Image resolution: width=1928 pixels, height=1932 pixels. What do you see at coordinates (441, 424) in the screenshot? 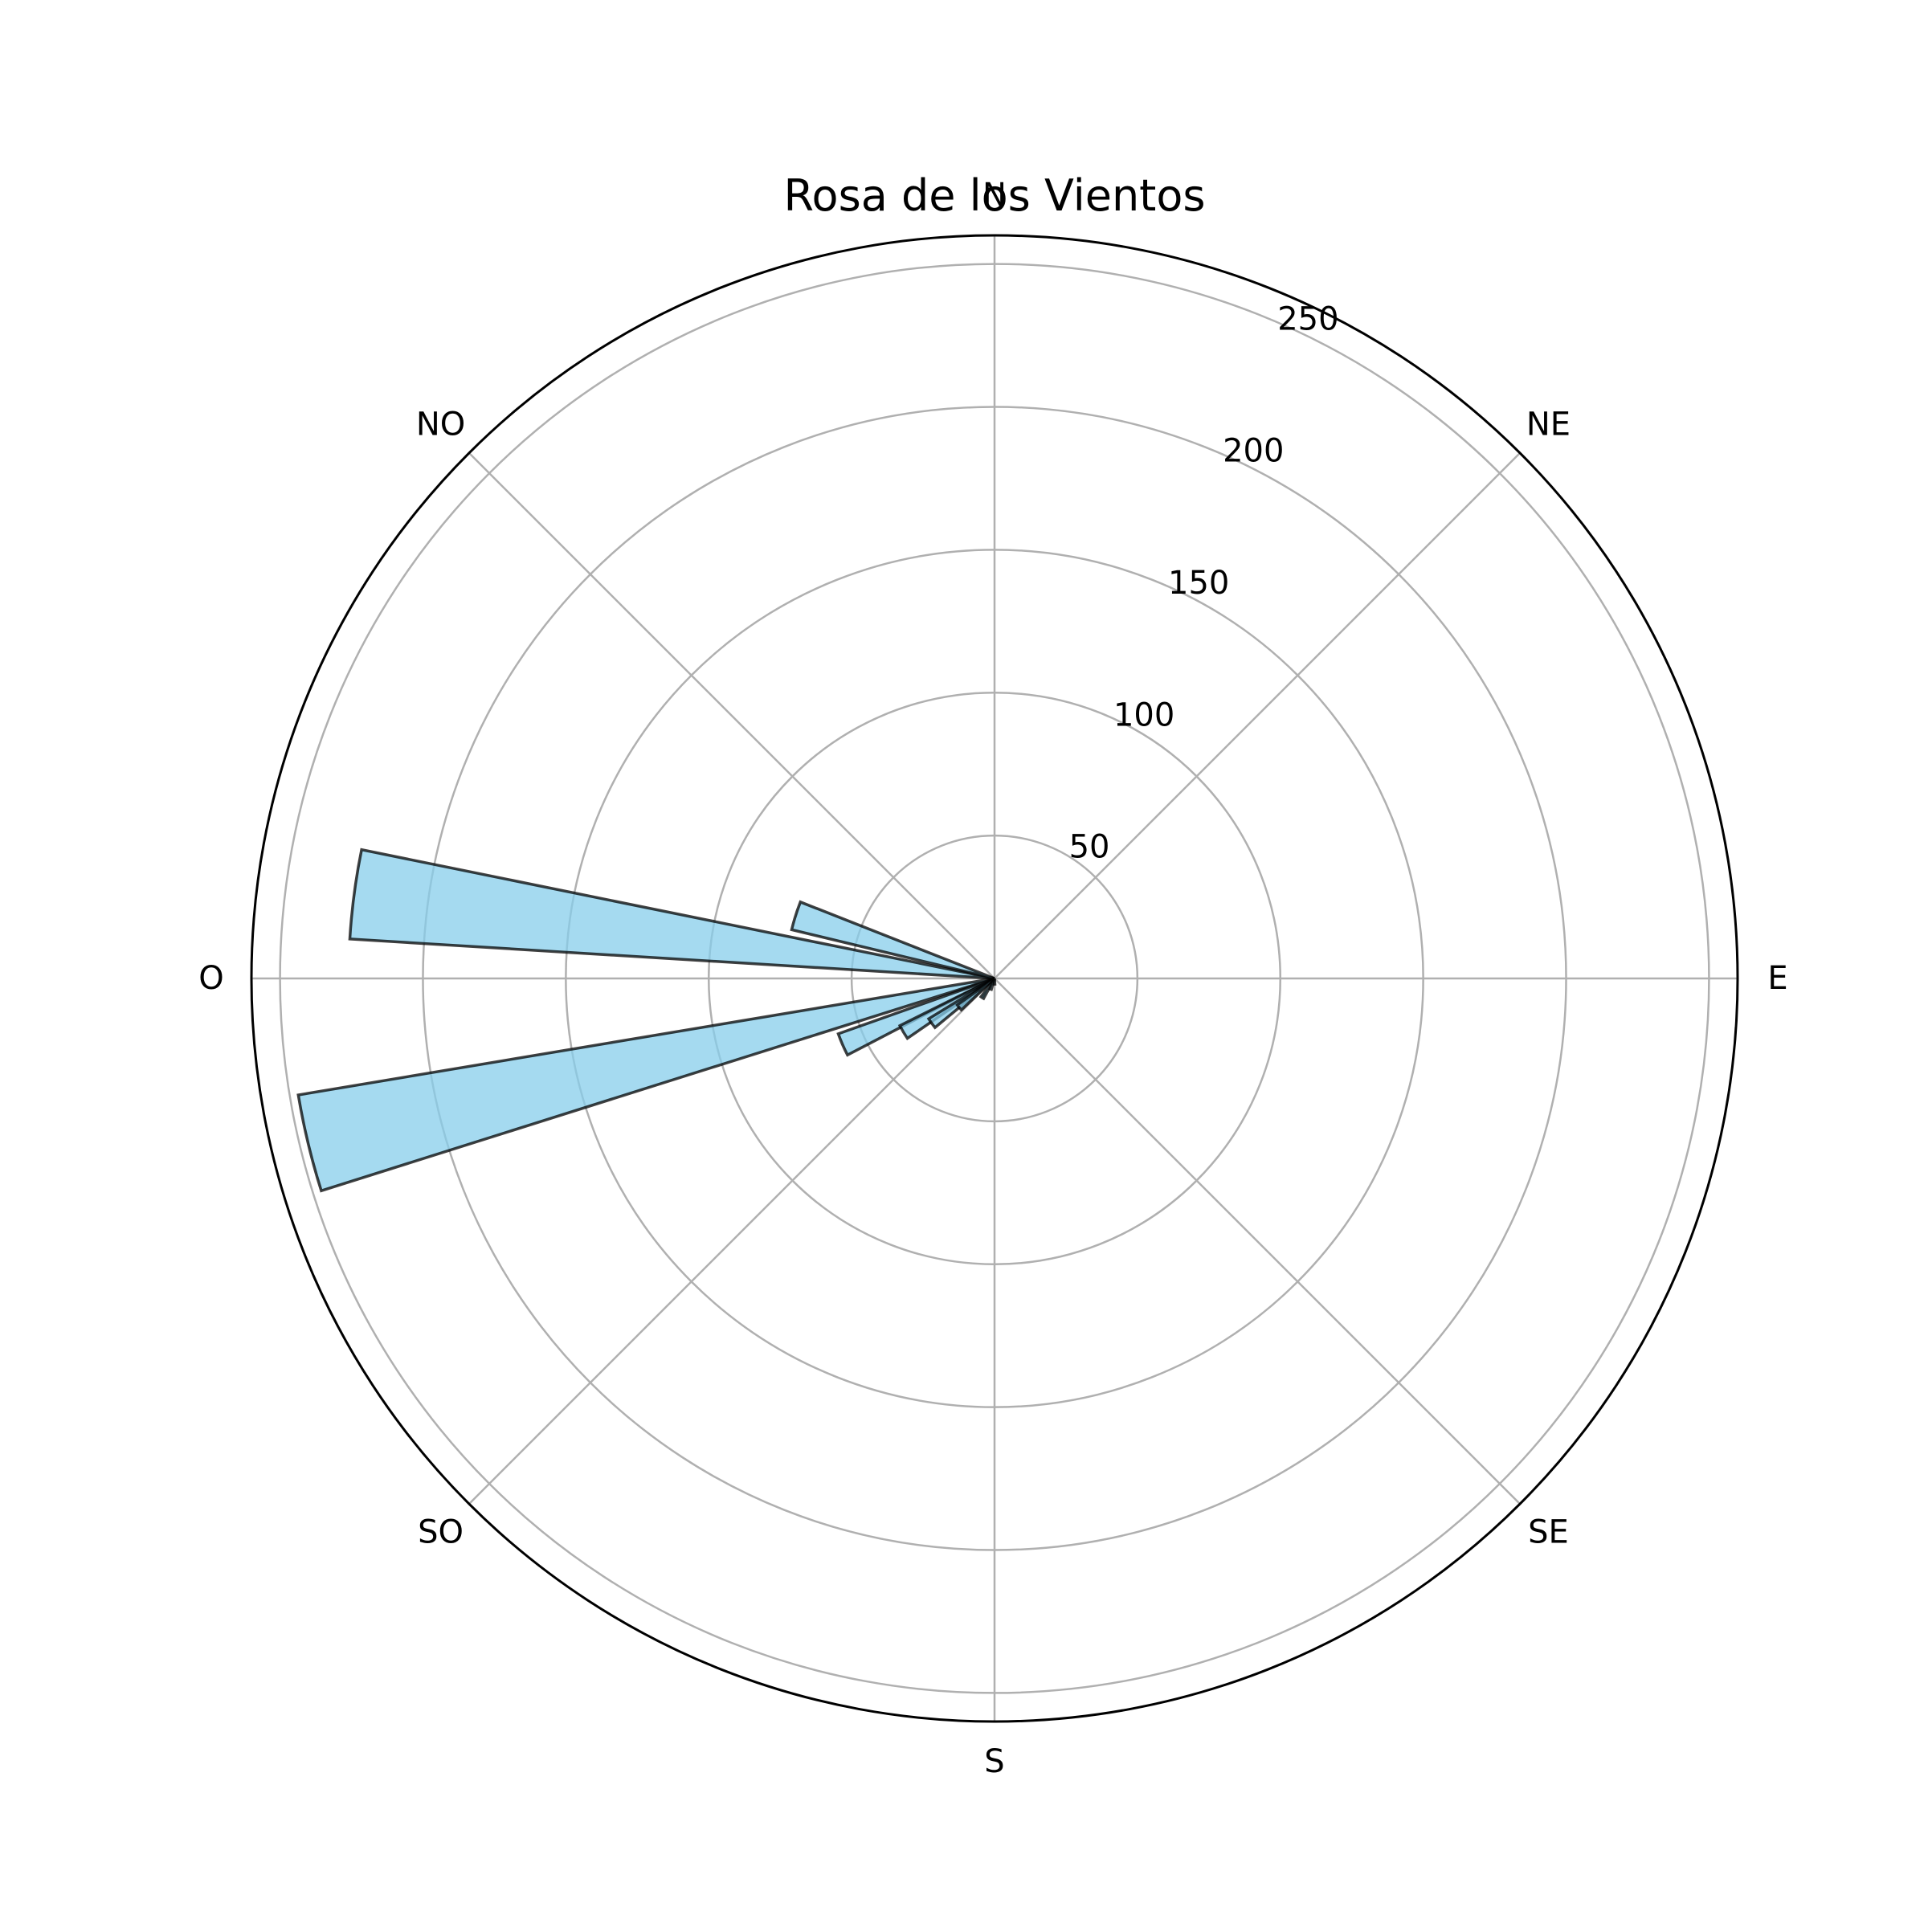
I see `direction-label-no: NO` at bounding box center [441, 424].